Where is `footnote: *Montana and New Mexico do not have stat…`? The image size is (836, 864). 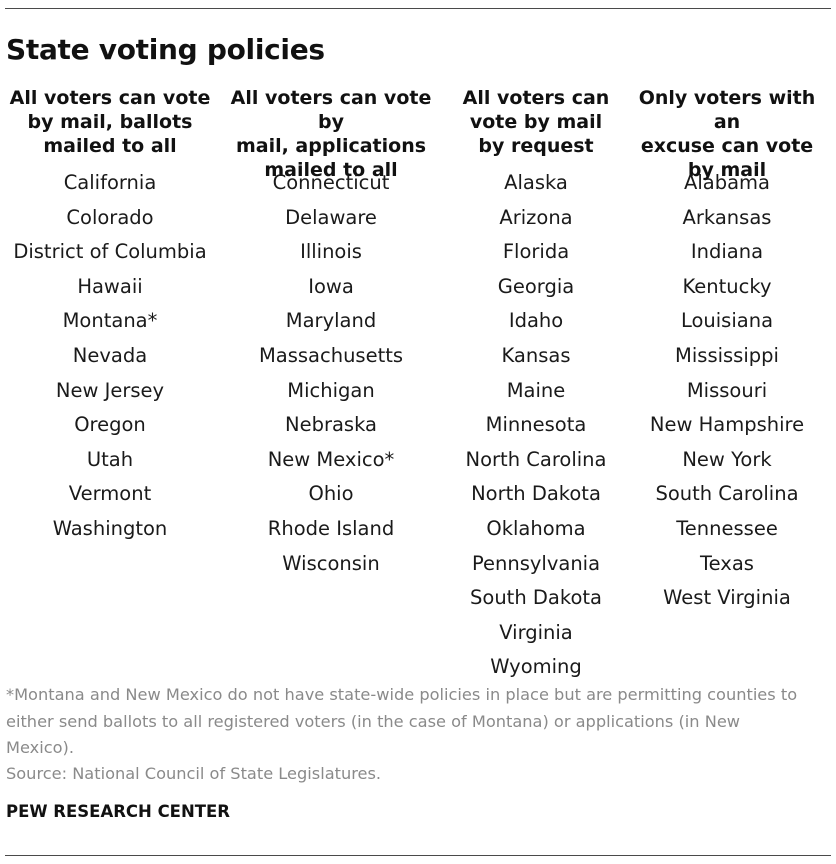 footnote: *Montana and New Mexico do not have stat… is located at coordinates (402, 721).